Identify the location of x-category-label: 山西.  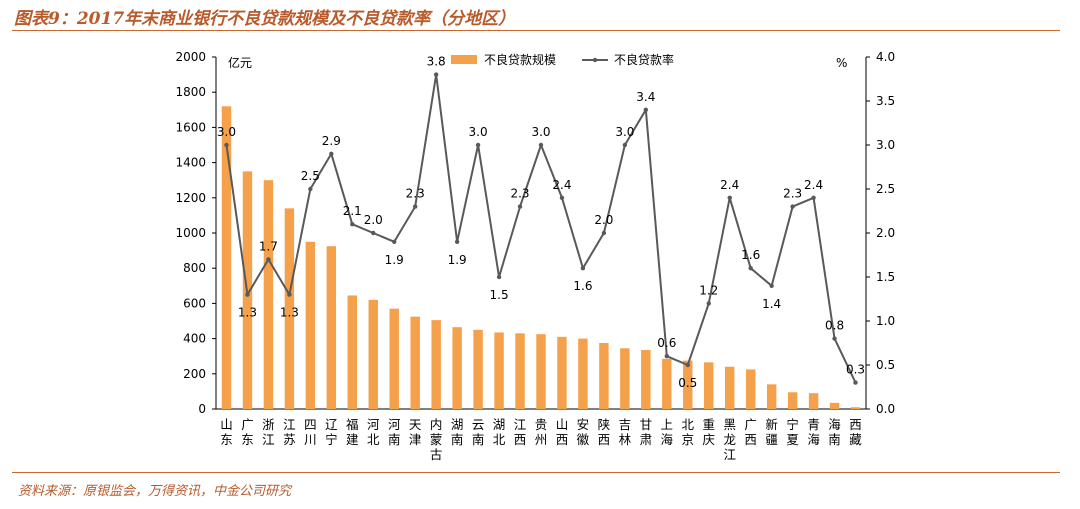
(562, 432).